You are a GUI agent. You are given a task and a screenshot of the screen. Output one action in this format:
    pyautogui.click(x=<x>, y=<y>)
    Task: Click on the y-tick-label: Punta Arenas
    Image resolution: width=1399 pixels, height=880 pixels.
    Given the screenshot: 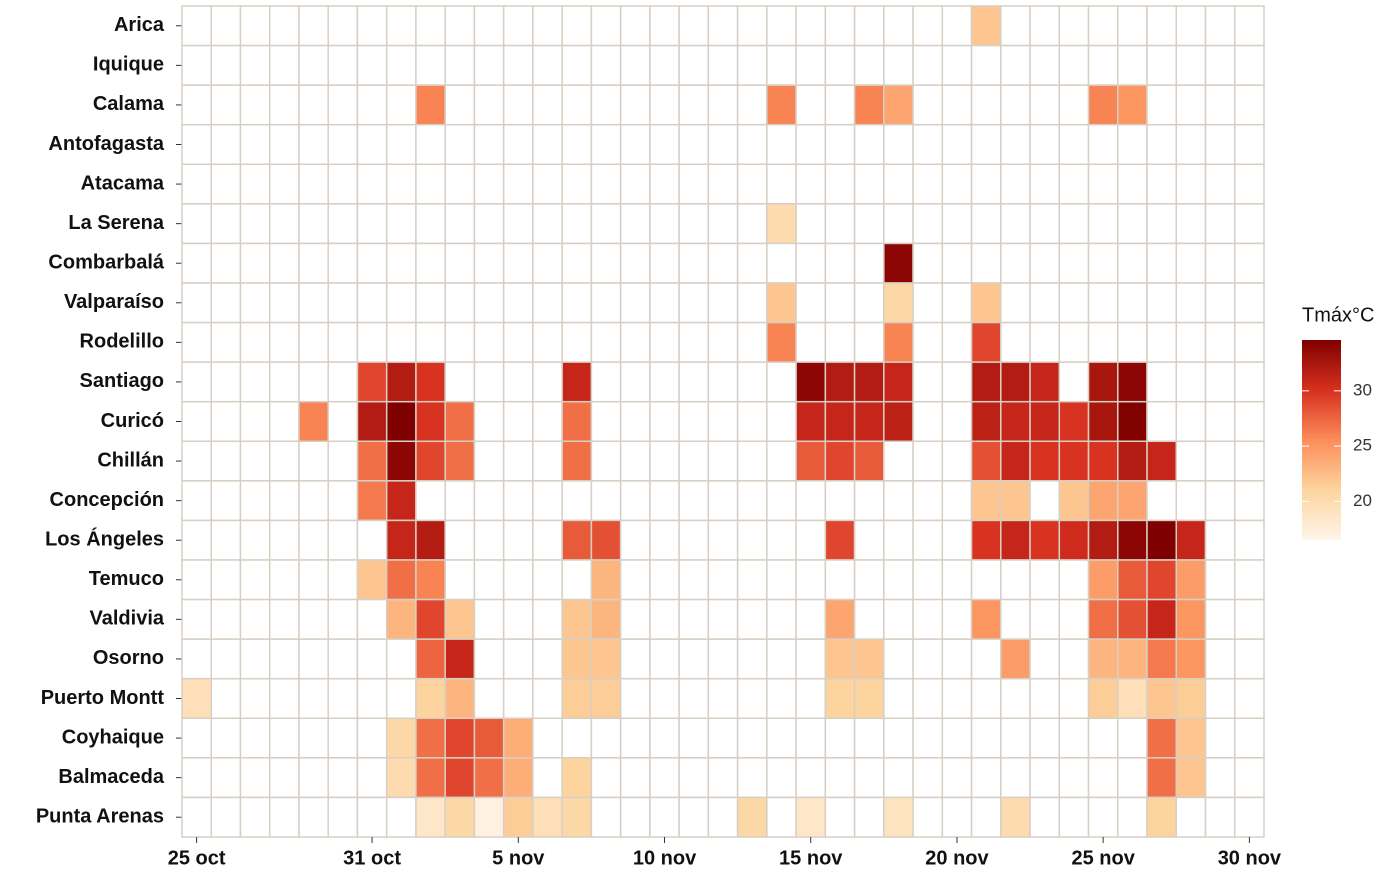 What is the action you would take?
    pyautogui.click(x=100, y=816)
    